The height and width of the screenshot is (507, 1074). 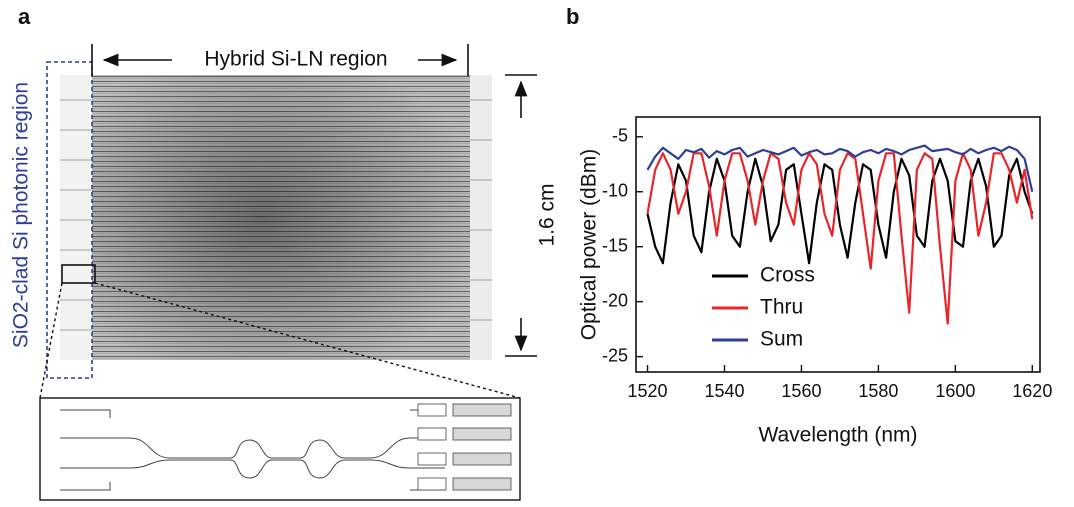 I want to click on inset, so click(x=280, y=449).